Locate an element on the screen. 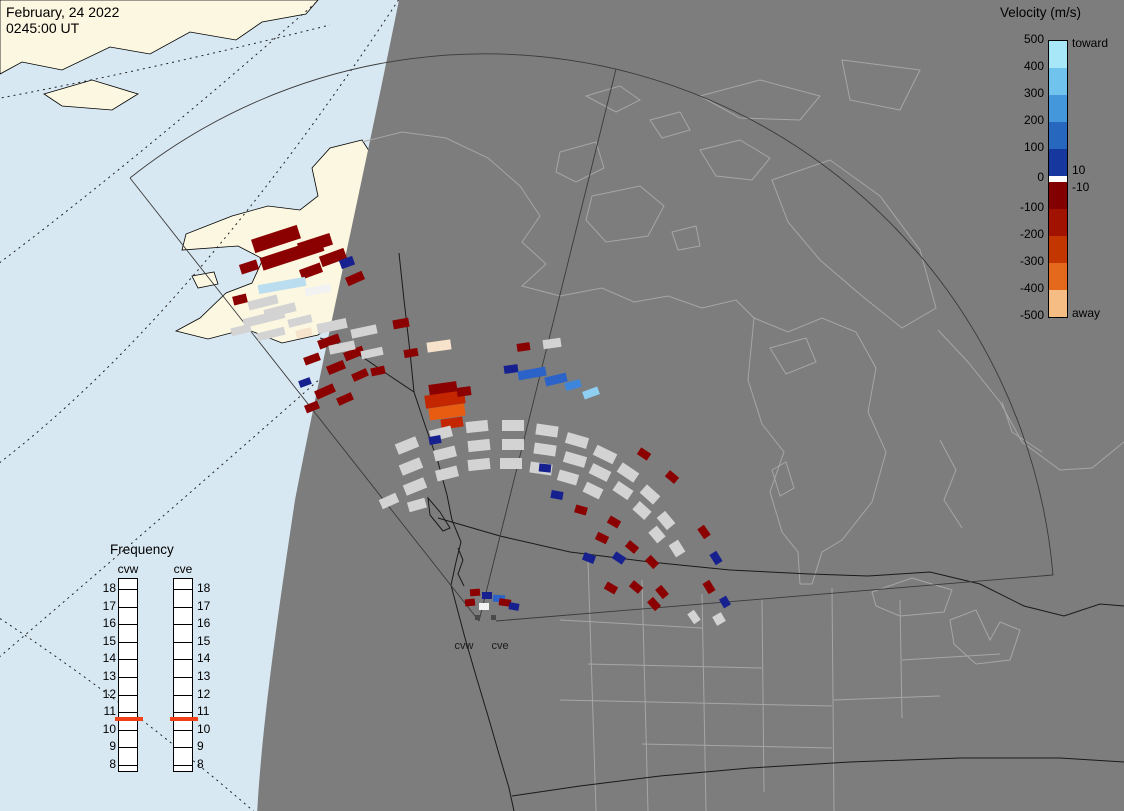 The image size is (1124, 811). velocity-legend-title: Velocity (m/s) is located at coordinates (1041, 12).